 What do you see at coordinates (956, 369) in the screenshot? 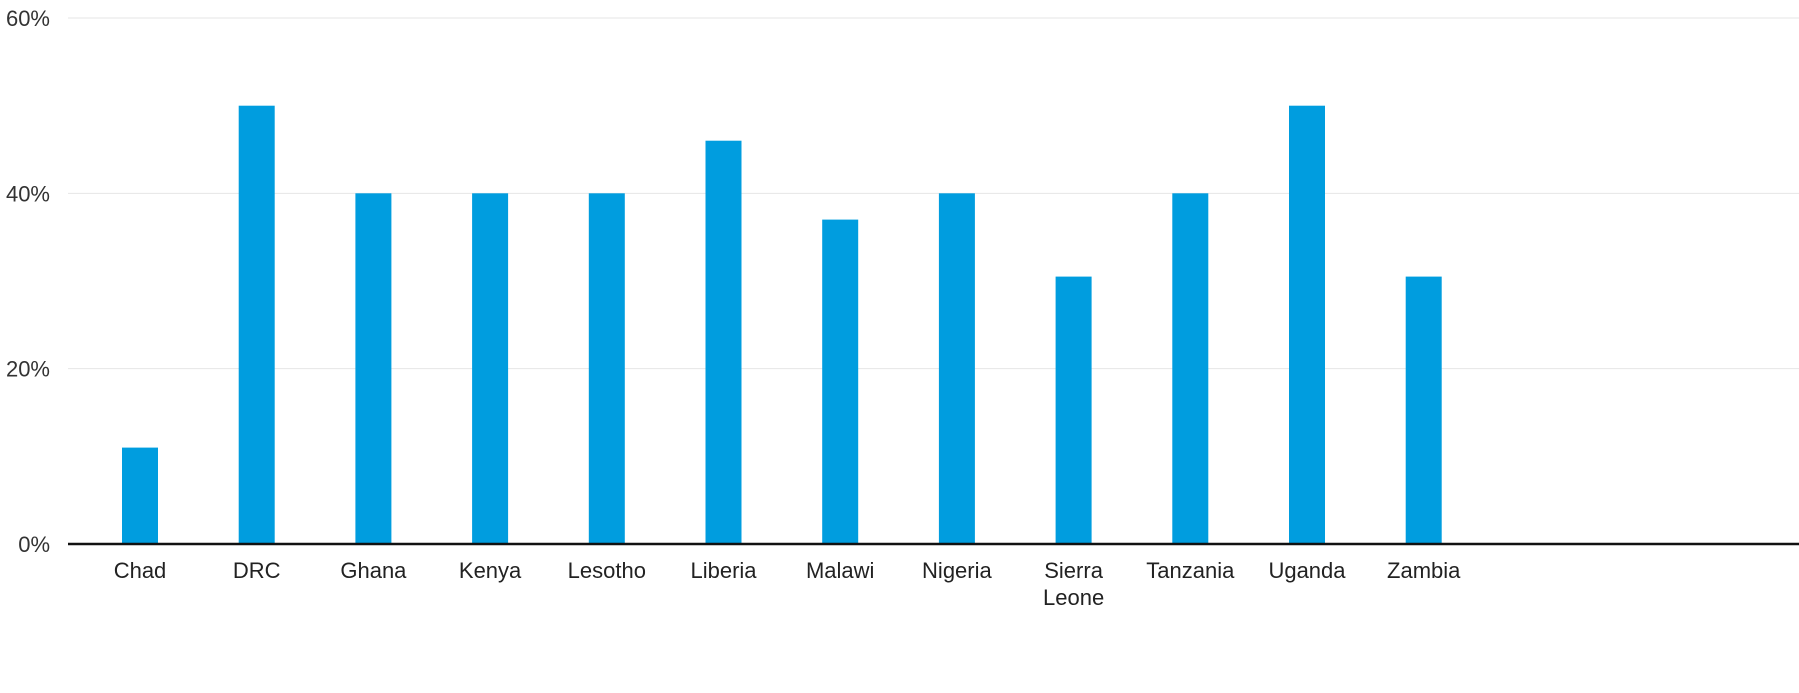
I see `bar-nigeria` at bounding box center [956, 369].